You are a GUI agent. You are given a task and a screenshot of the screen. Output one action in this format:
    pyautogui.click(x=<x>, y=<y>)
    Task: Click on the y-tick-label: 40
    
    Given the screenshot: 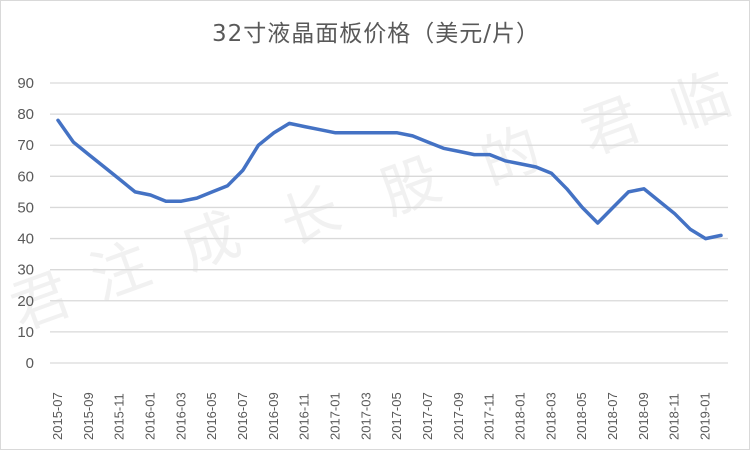 What is the action you would take?
    pyautogui.click(x=25, y=239)
    